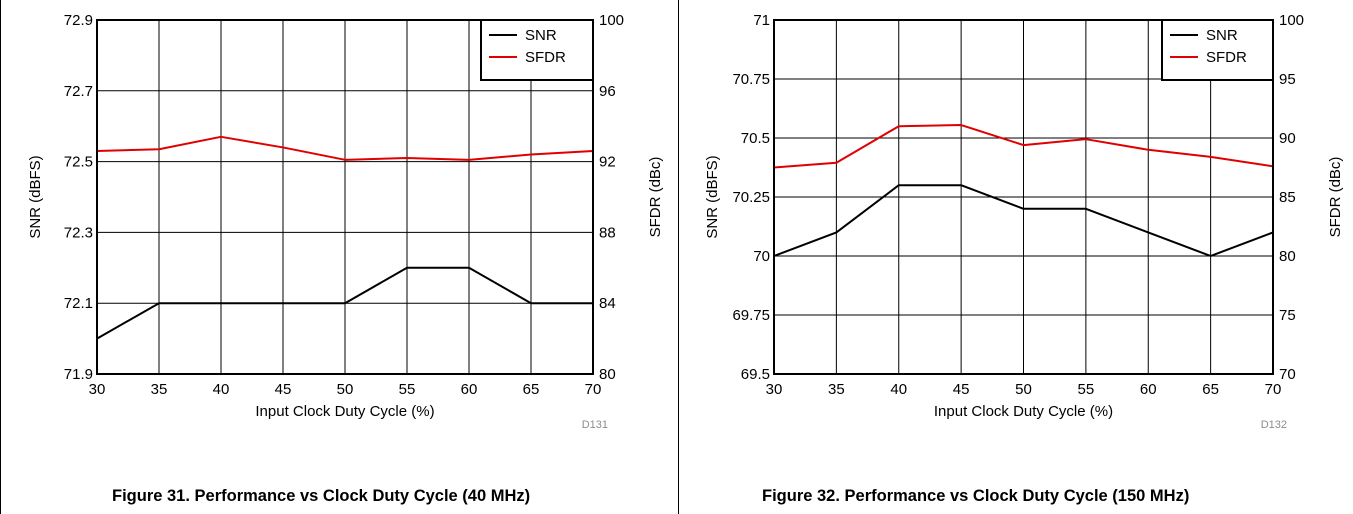 The height and width of the screenshot is (514, 1353). I want to click on y-tick-label: 72.5, so click(78, 162).